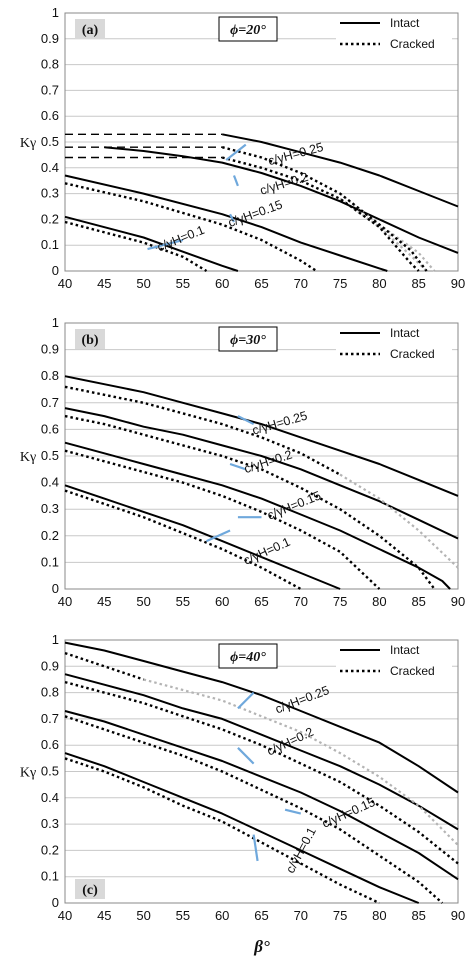 This screenshot has height=967, width=474. I want to click on curve-label: c/γH=0.15, so click(294, 505).